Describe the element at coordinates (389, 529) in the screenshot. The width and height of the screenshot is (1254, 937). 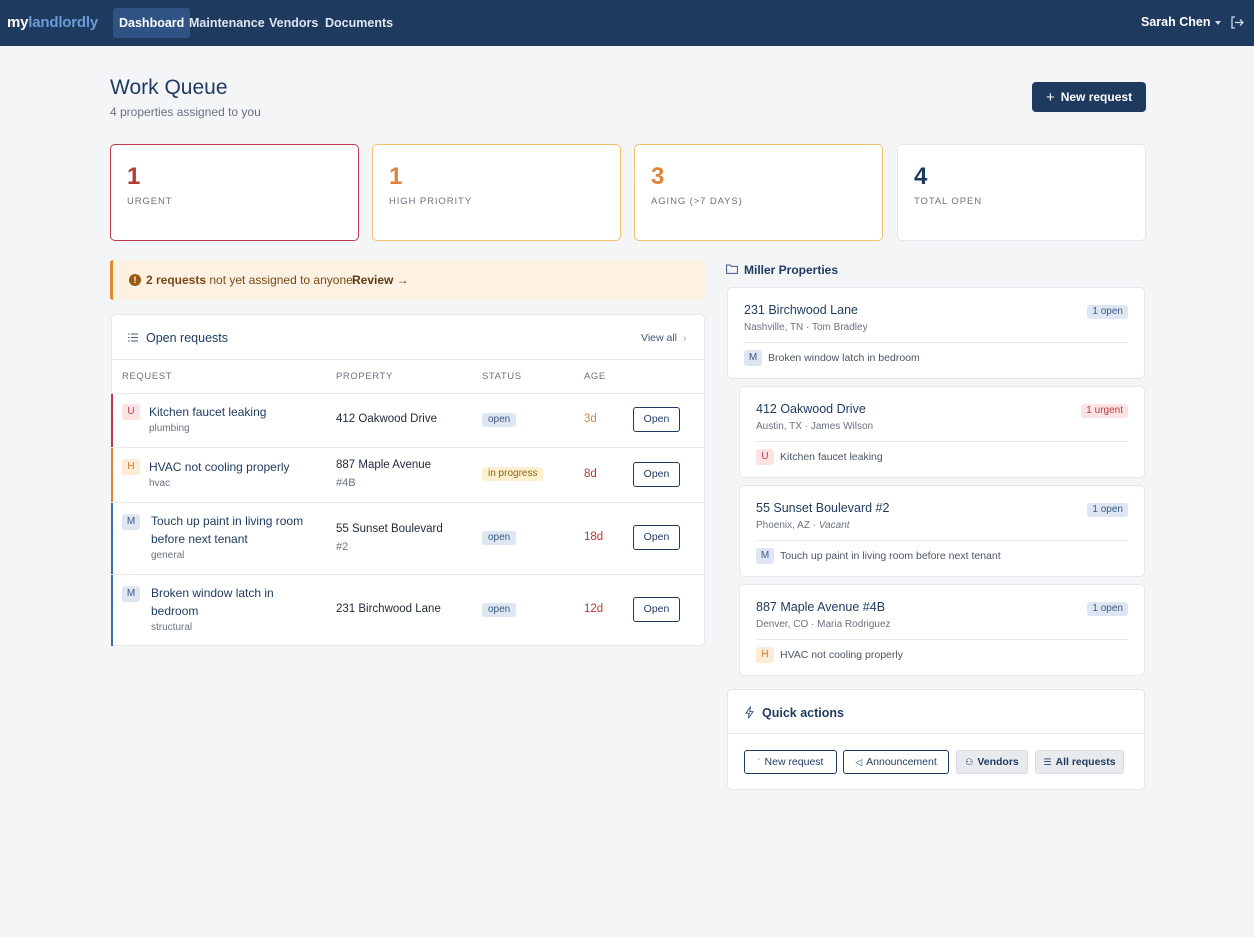
I see `property-name: 55 Sunset Boulevard` at that location.